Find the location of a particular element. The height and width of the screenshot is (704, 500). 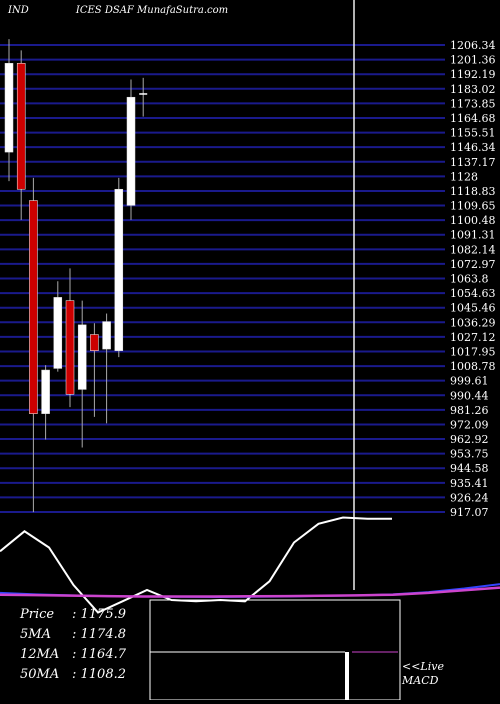

stat-label: 12MA is located at coordinates (40, 654).